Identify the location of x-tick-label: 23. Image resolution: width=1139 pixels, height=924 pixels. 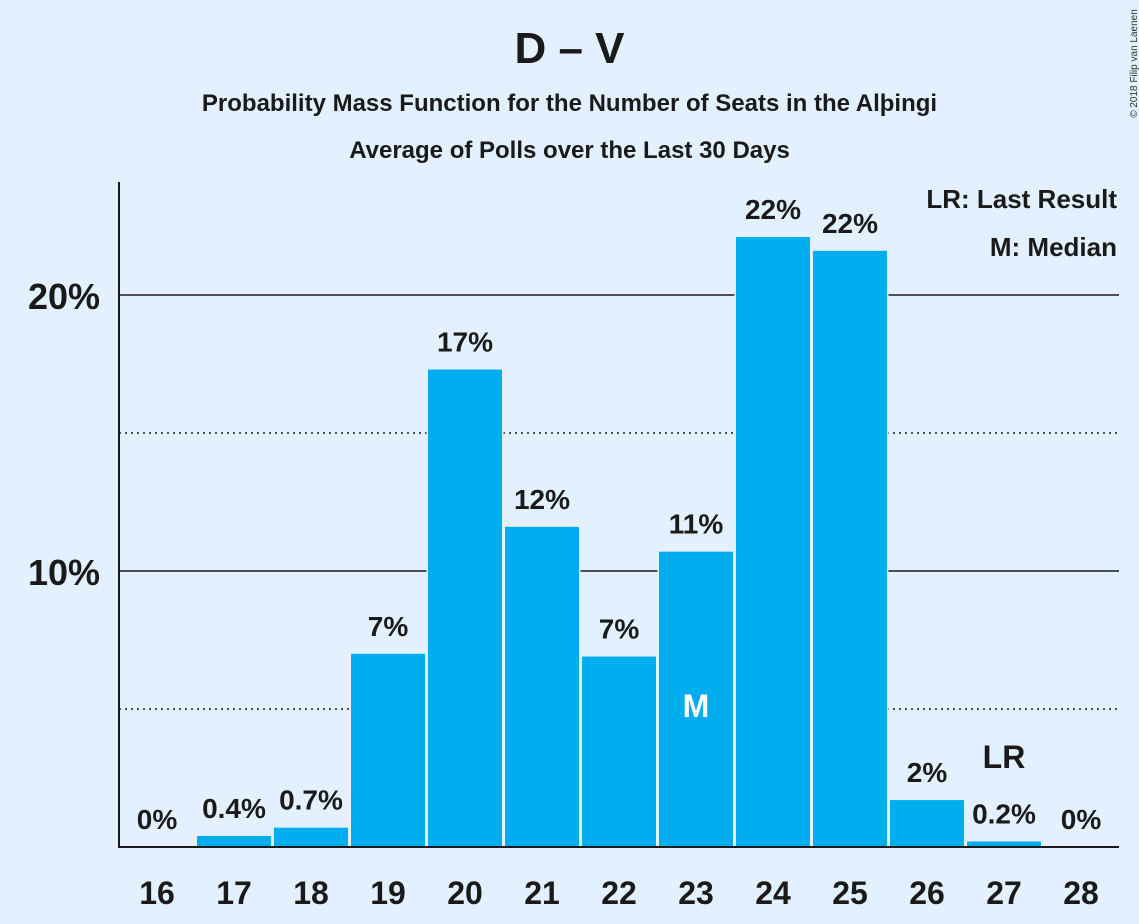
(696, 893).